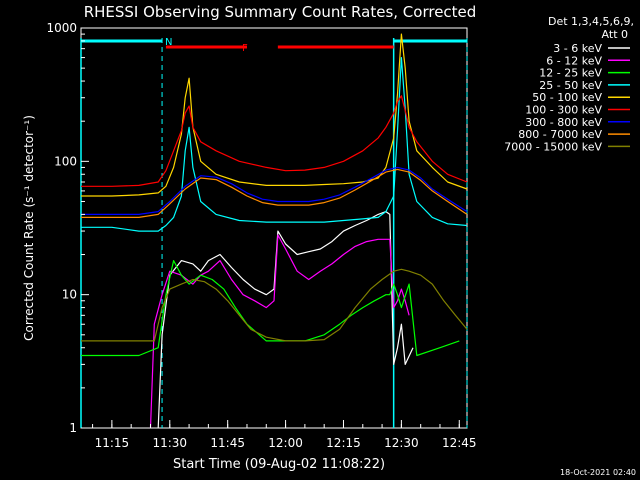  I want to click on x-axis-label: Start Time (09-Aug-02 11:08:22), so click(279, 464).